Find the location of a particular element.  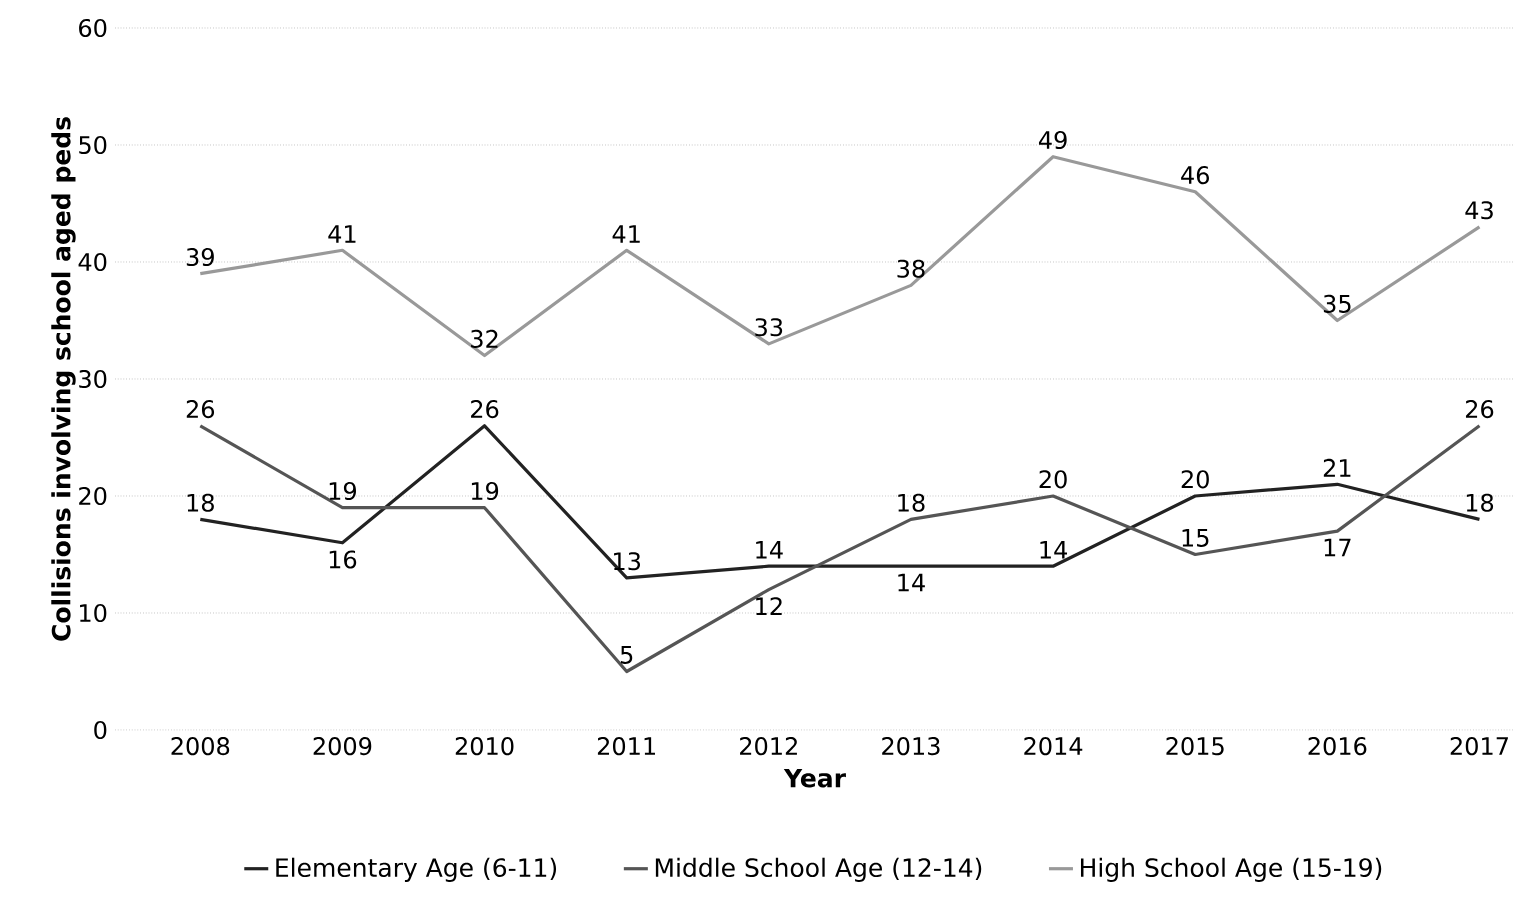

y-tick-label: 30 is located at coordinates (93, 379).